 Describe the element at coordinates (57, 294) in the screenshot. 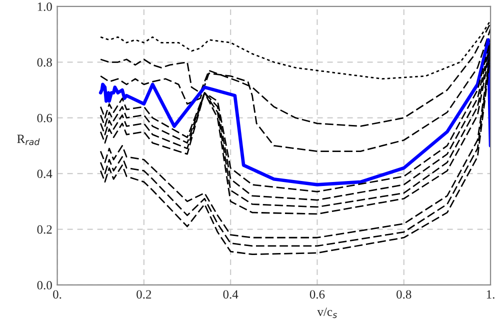

I see `x-tick-label: 0.` at that location.